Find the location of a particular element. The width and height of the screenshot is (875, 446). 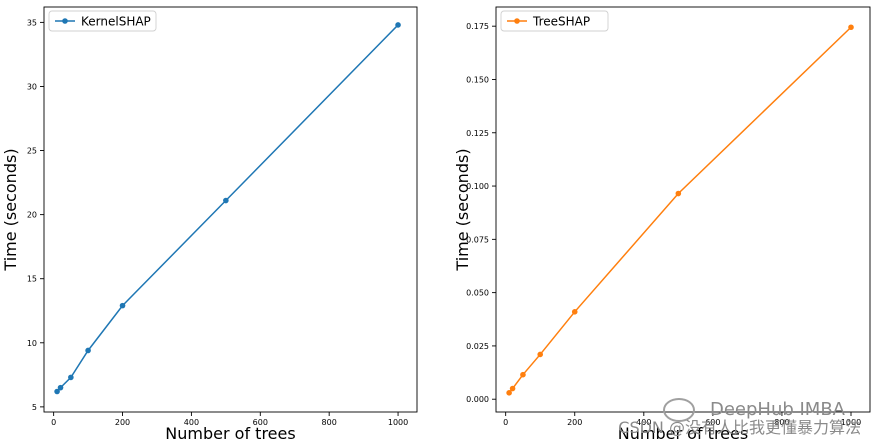

y-tick-label: 0.000 is located at coordinates (477, 399).